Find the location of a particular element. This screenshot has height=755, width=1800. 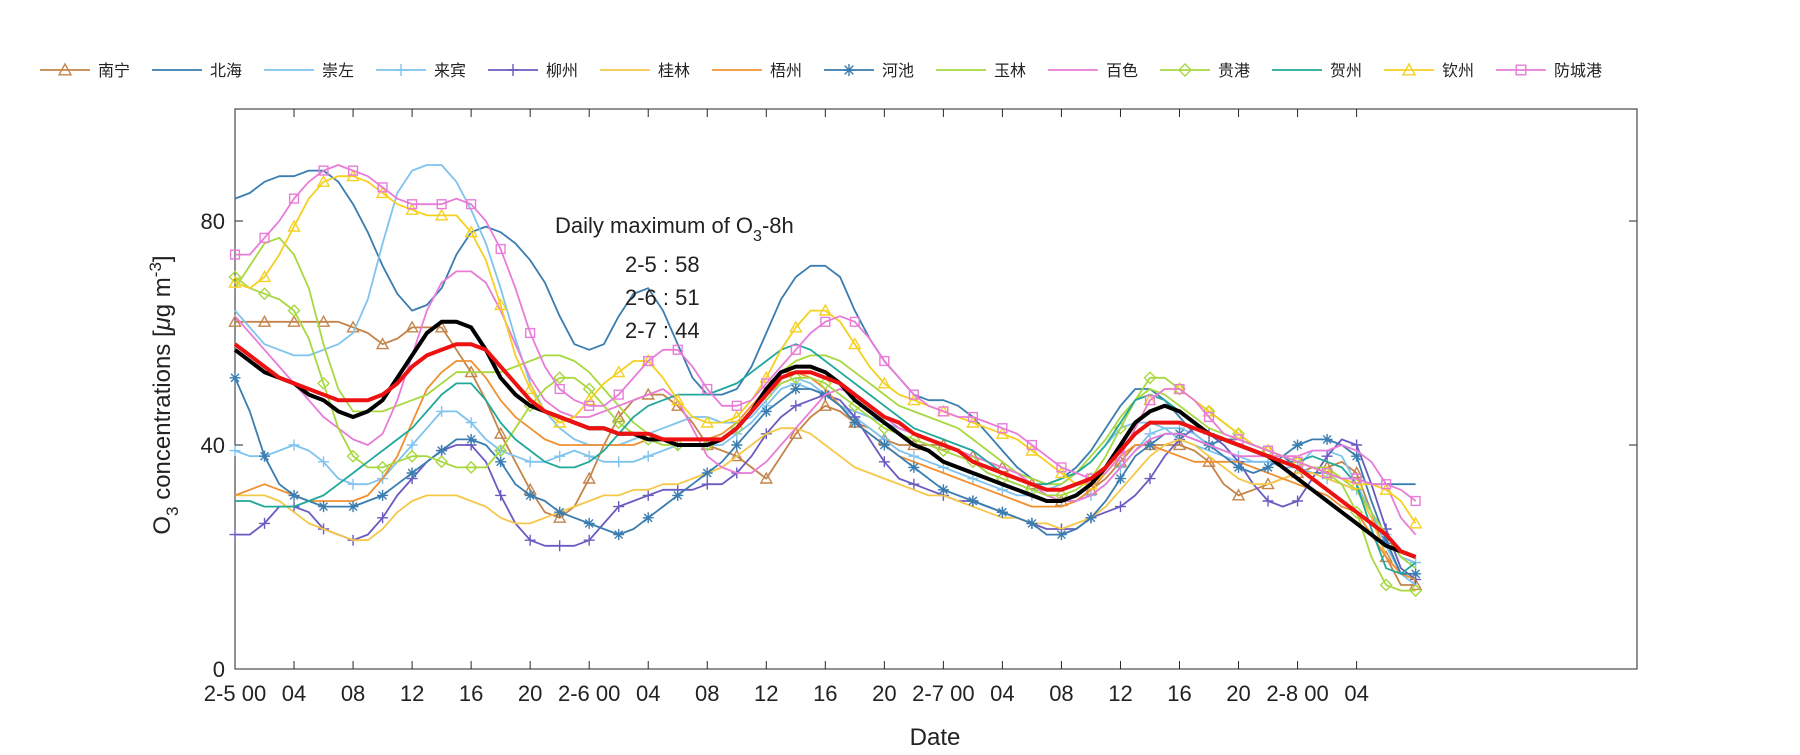

x-tick-label: 04 is located at coordinates (1356, 693).